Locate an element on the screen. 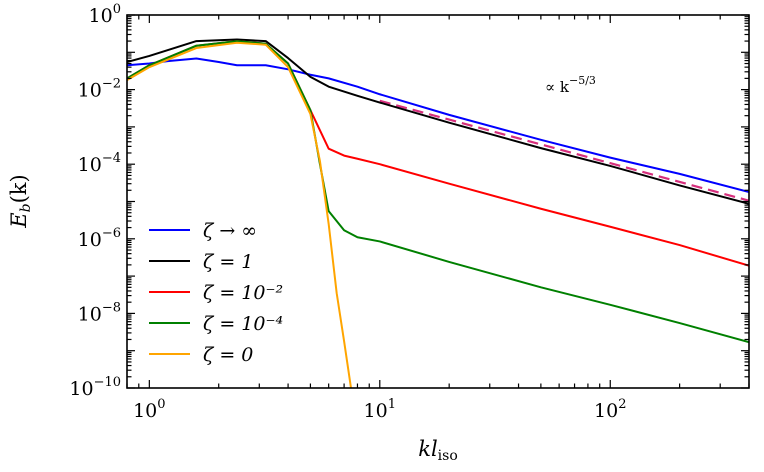 The height and width of the screenshot is (472, 764). y-tick-label-6: 10⁻⁶ is located at coordinates (99, 238).